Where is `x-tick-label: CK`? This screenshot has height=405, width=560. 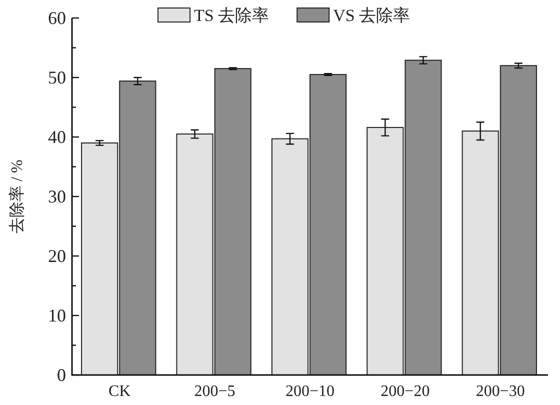 x-tick-label: CK is located at coordinates (120, 391).